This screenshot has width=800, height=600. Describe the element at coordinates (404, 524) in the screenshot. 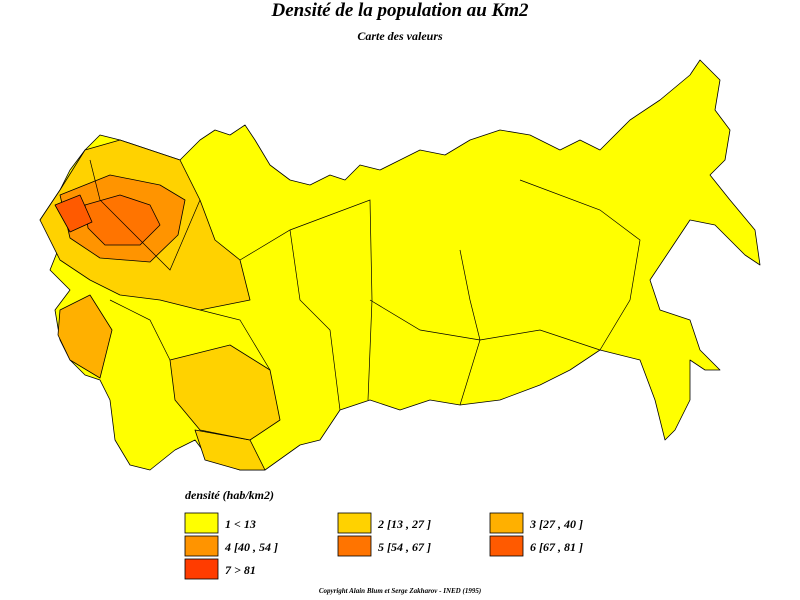

I see `legend-label: 2 [13 , 27 ]` at that location.